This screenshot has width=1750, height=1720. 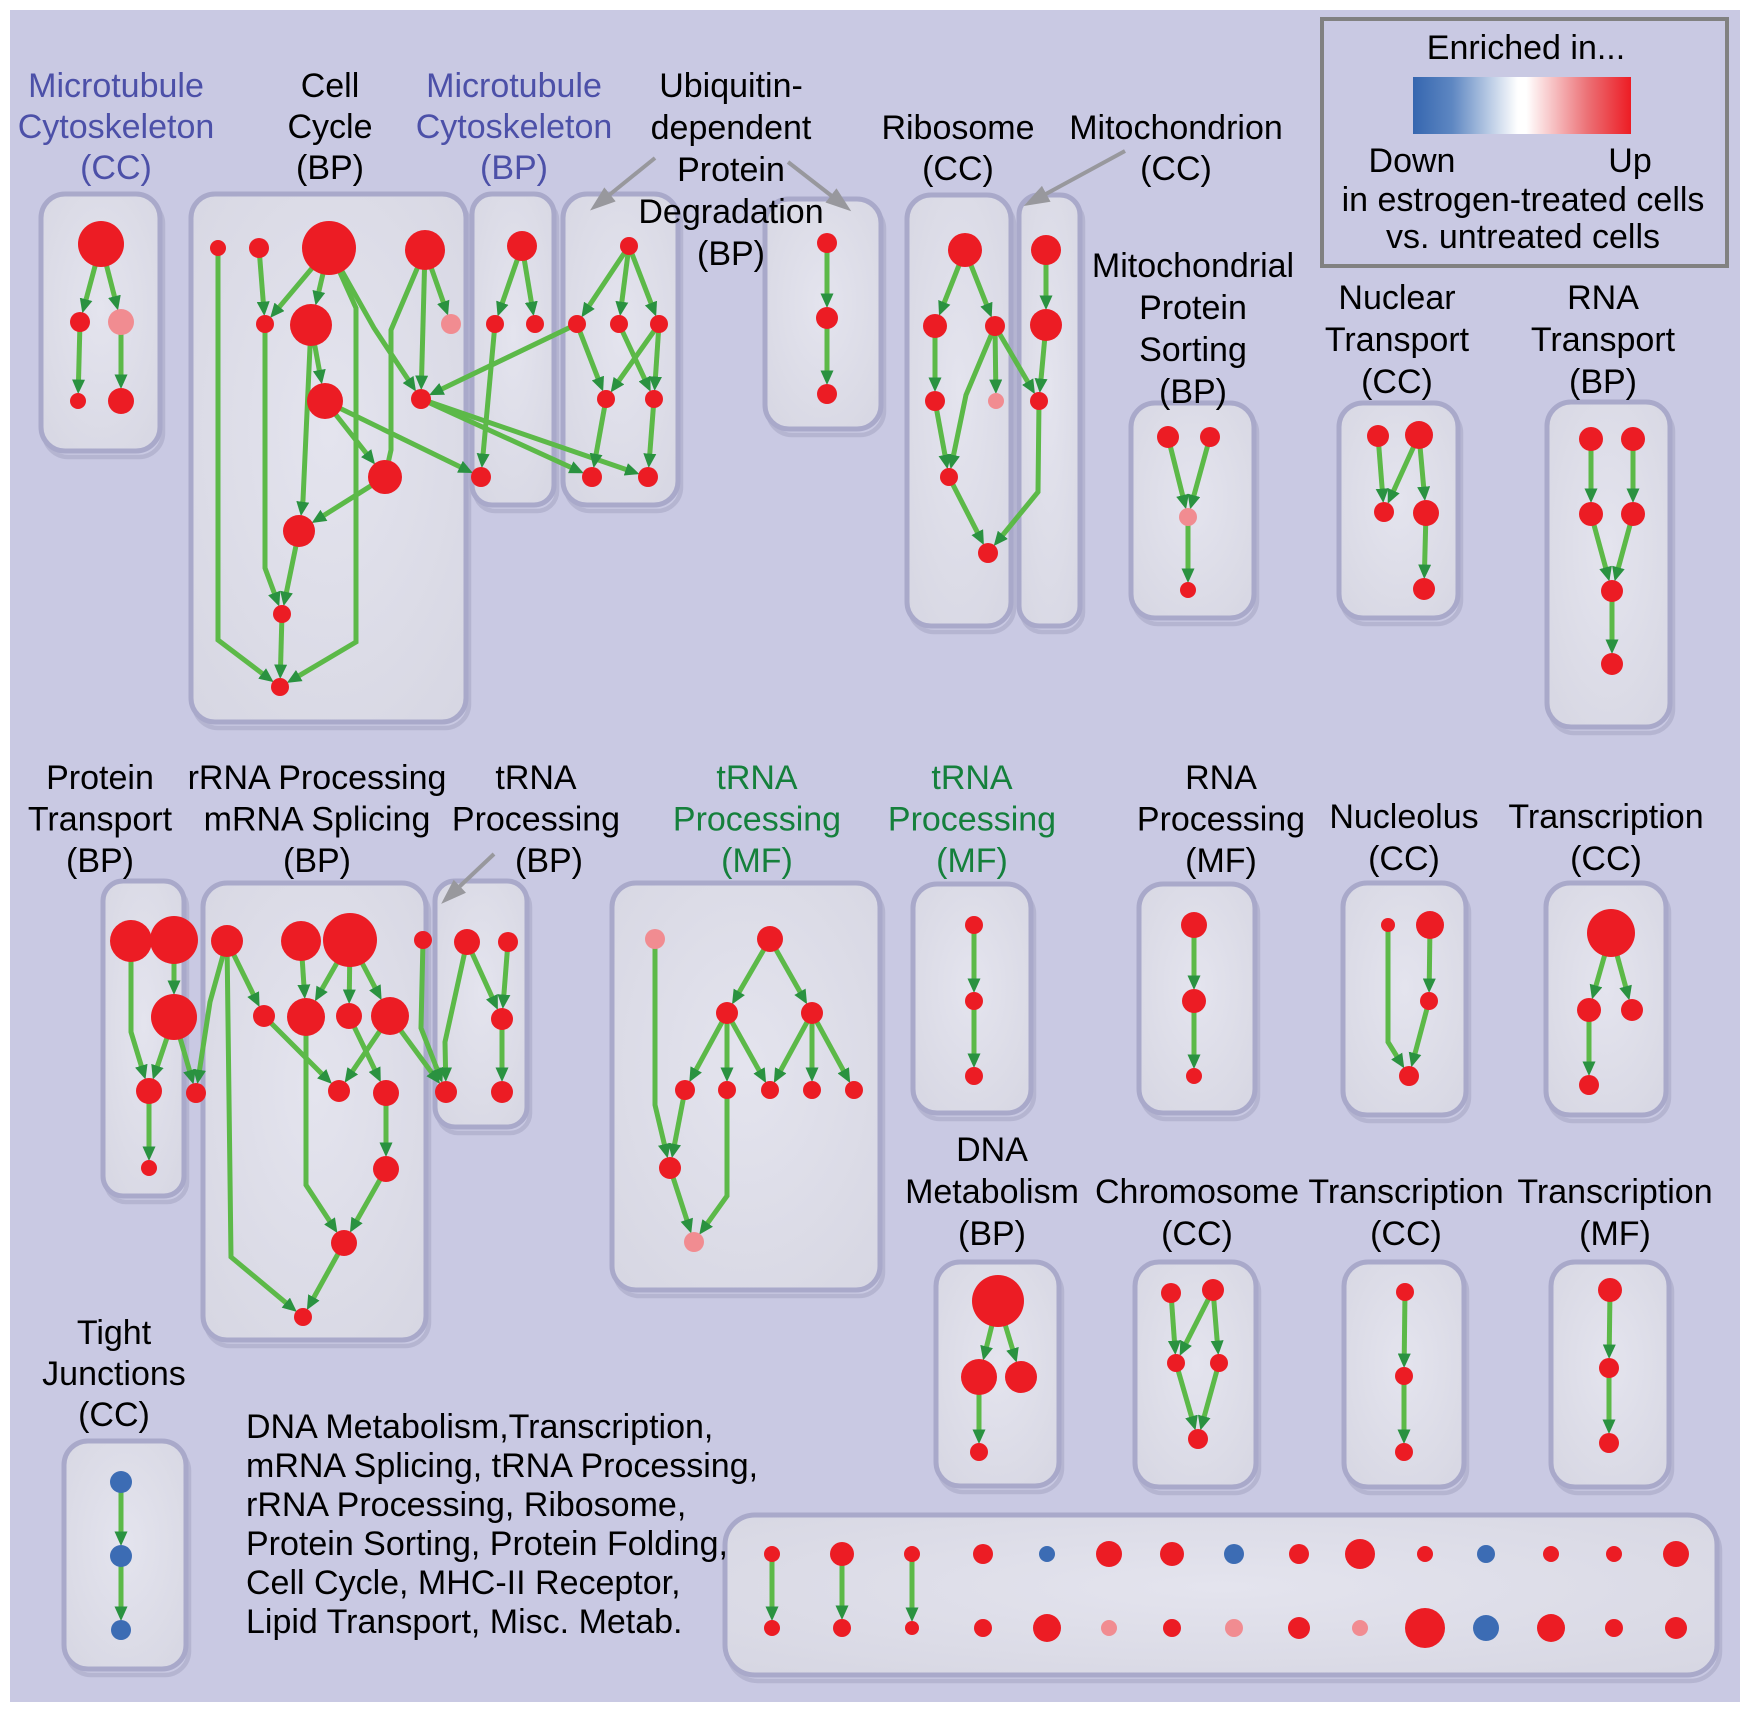 I want to click on svg-text: Nuclear, so click(x=1396, y=298).